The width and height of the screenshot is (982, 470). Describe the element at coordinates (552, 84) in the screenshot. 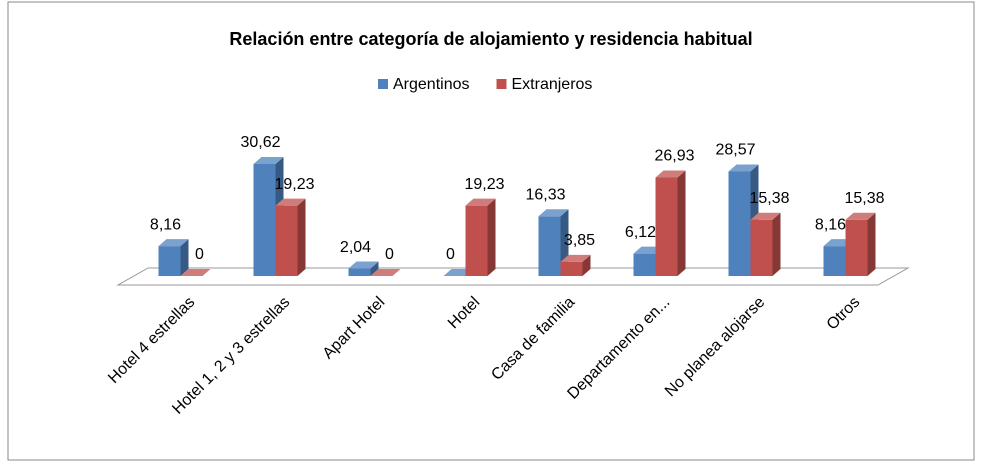

I see `legend-label: Extranjeros` at that location.